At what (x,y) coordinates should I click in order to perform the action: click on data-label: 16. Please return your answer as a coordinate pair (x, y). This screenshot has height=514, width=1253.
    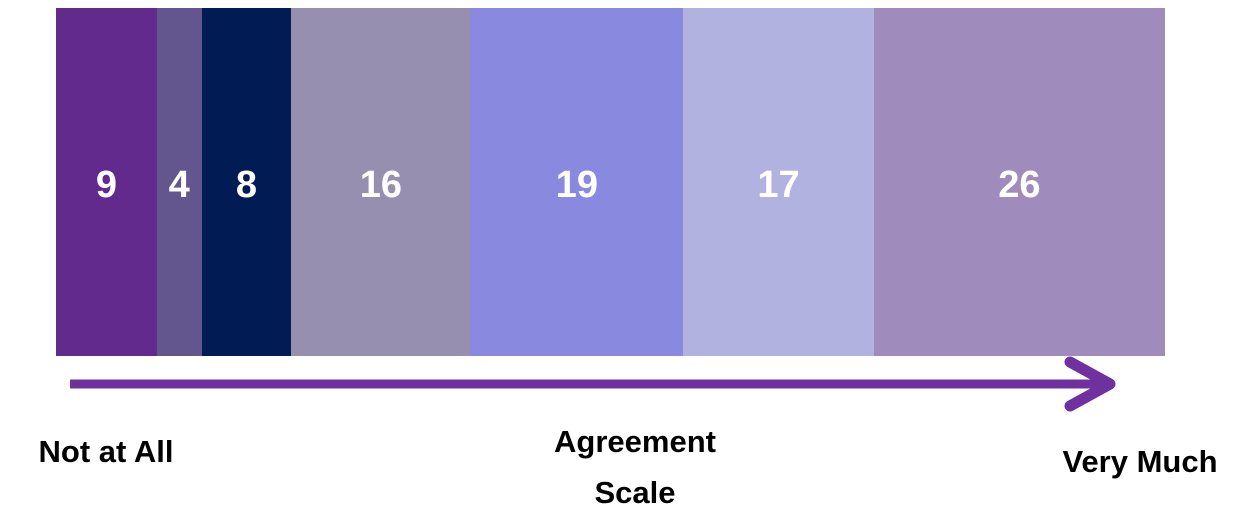
    Looking at the image, I should click on (380, 185).